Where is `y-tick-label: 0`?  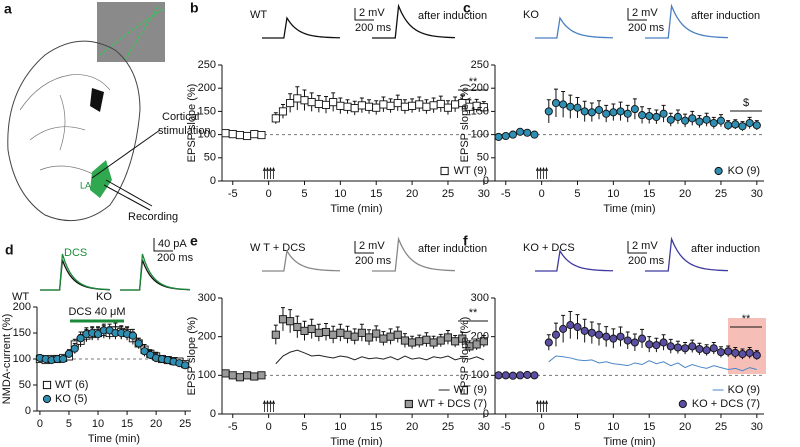 y-tick-label: 0 is located at coordinates (213, 181).